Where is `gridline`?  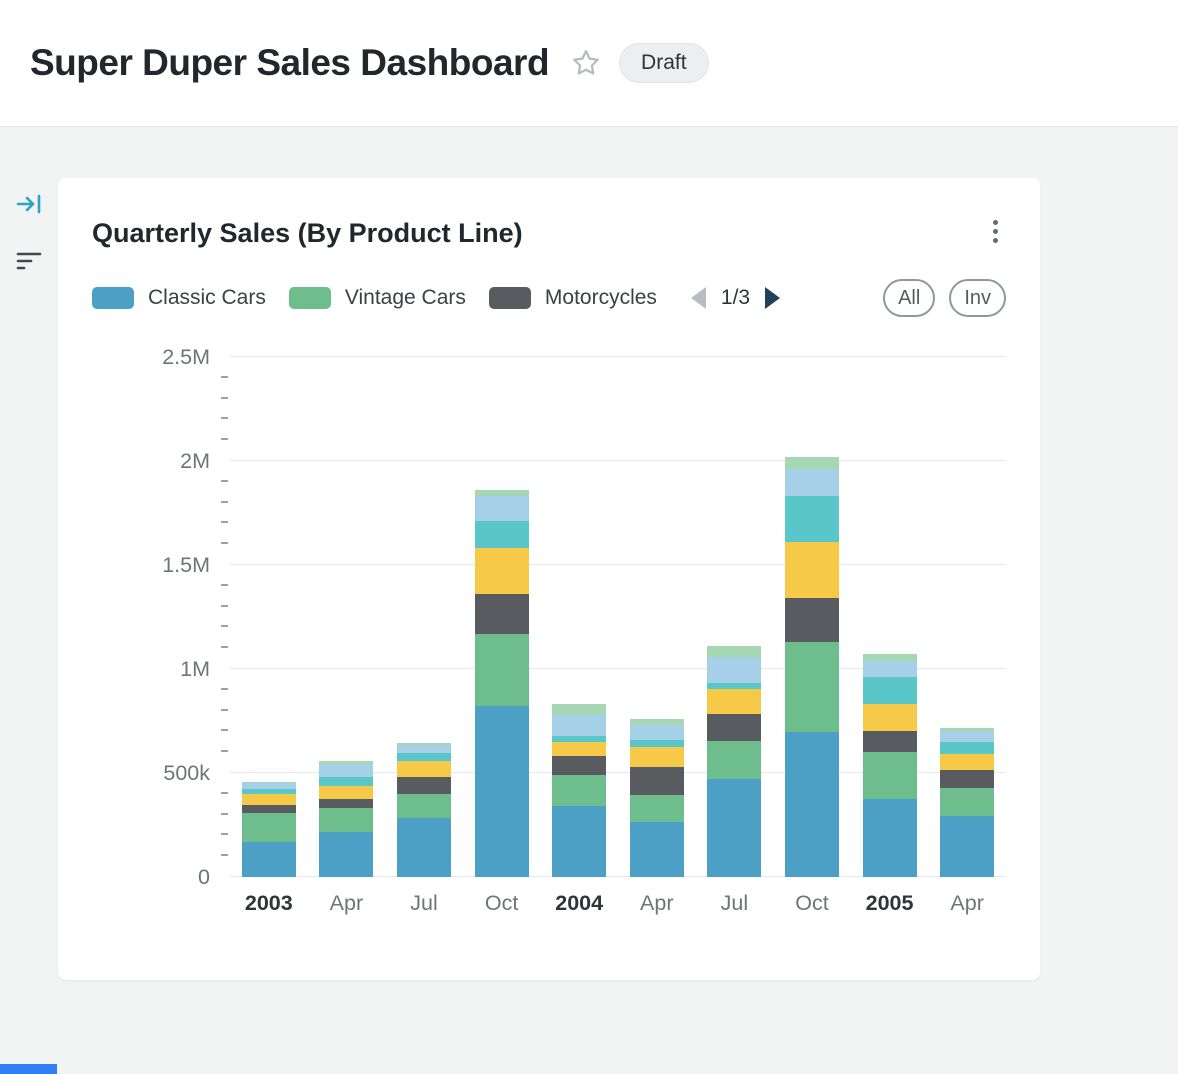
gridline is located at coordinates (618, 772).